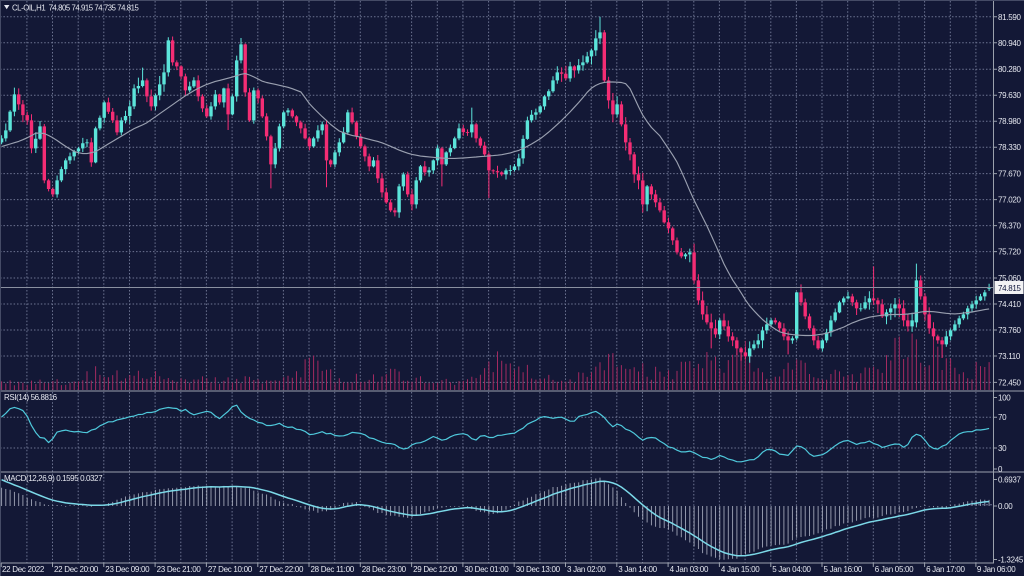  I want to click on svg-text: 5 Jan 16:00, so click(843, 569).